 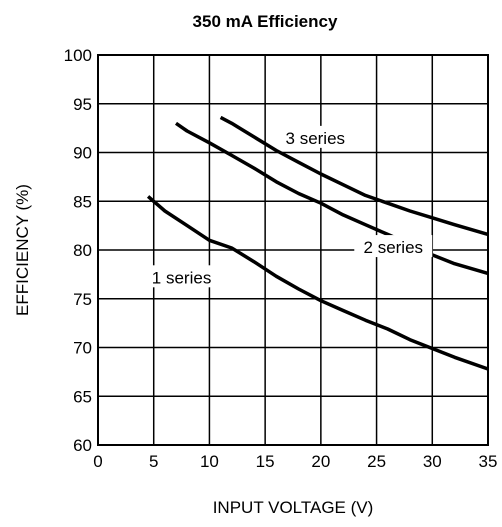 I want to click on y-tick-label: 90, so click(x=82, y=153).